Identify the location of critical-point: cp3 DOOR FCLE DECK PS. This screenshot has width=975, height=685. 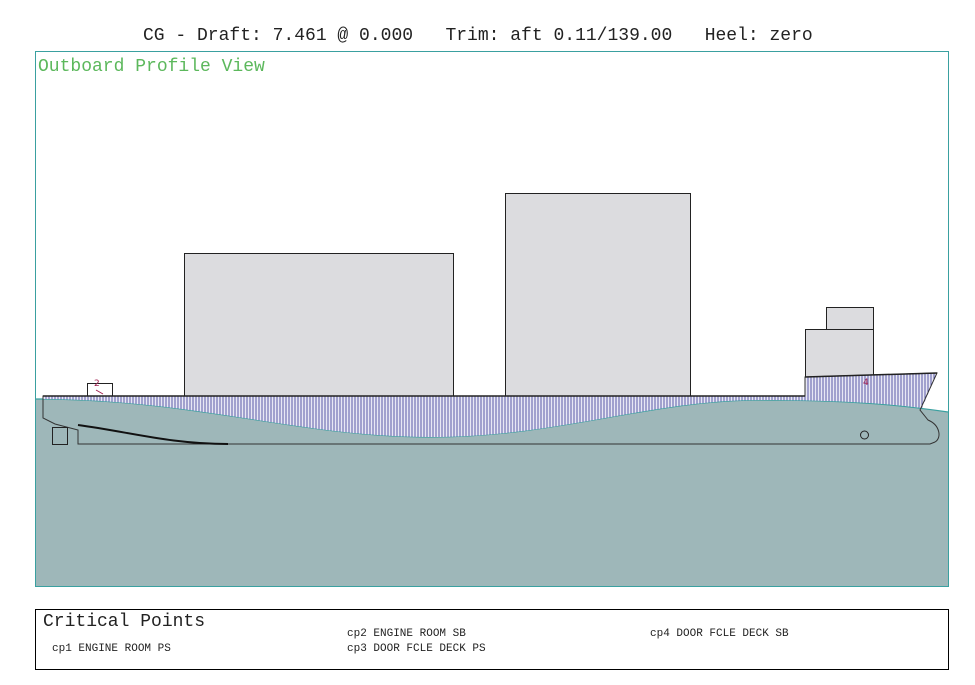
(416, 649).